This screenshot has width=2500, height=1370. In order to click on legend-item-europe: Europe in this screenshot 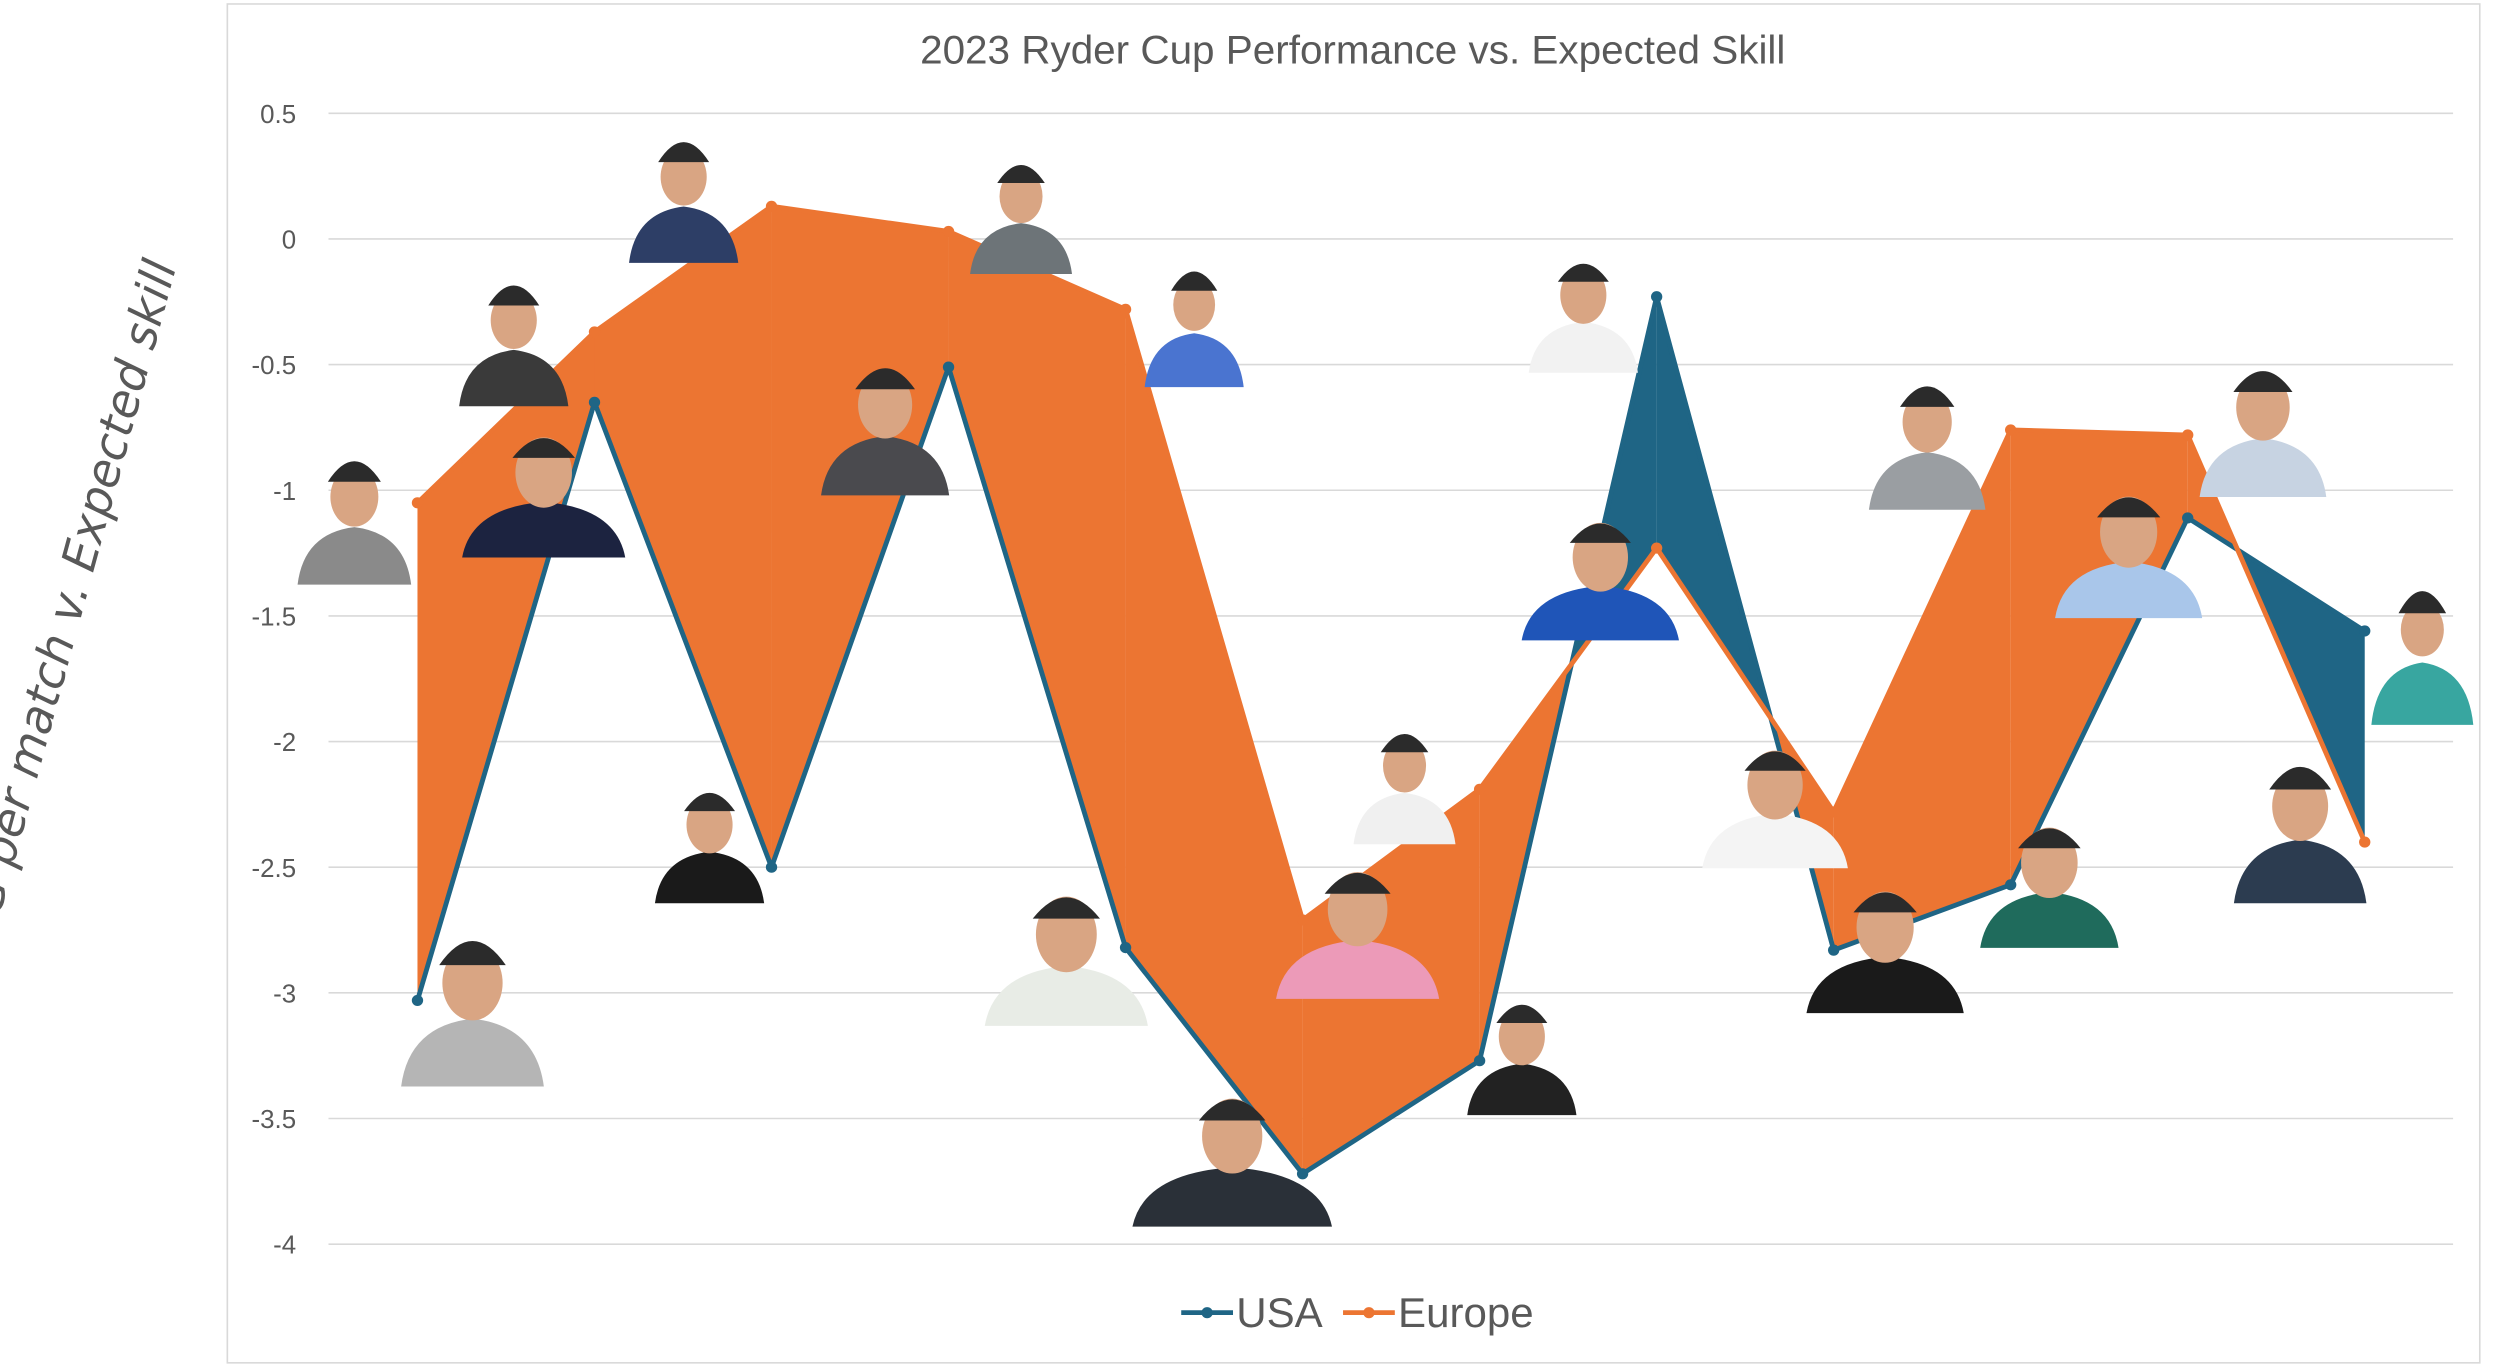, I will do `click(1438, 1312)`.